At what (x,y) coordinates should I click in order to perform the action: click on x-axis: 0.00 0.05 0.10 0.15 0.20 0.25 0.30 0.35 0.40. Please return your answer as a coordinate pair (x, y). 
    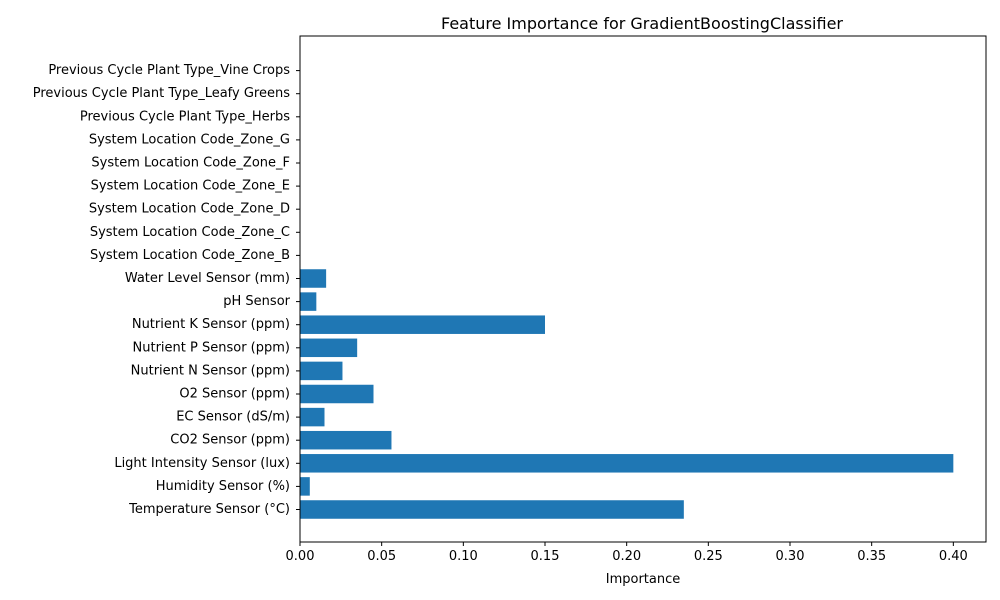
    Looking at the image, I should click on (627, 553).